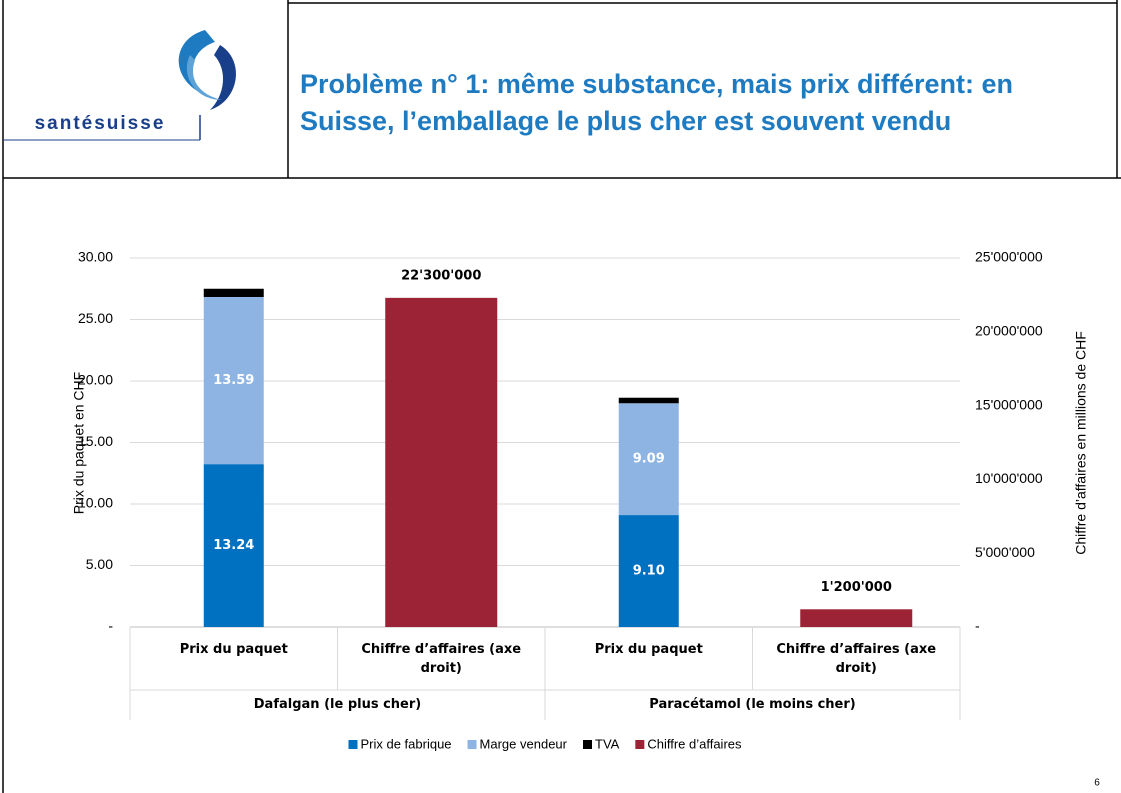 The width and height of the screenshot is (1121, 793). Describe the element at coordinates (95, 318) in the screenshot. I see `y-tick-label: 25.00` at that location.